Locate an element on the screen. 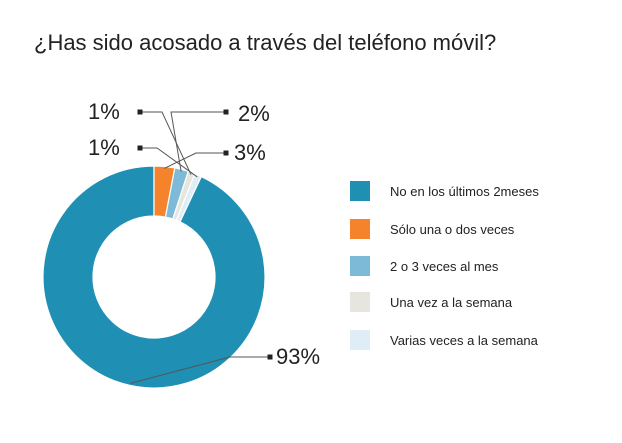 The image size is (622, 443). legend-item: 2 o 3 veces al mes is located at coordinates (424, 266).